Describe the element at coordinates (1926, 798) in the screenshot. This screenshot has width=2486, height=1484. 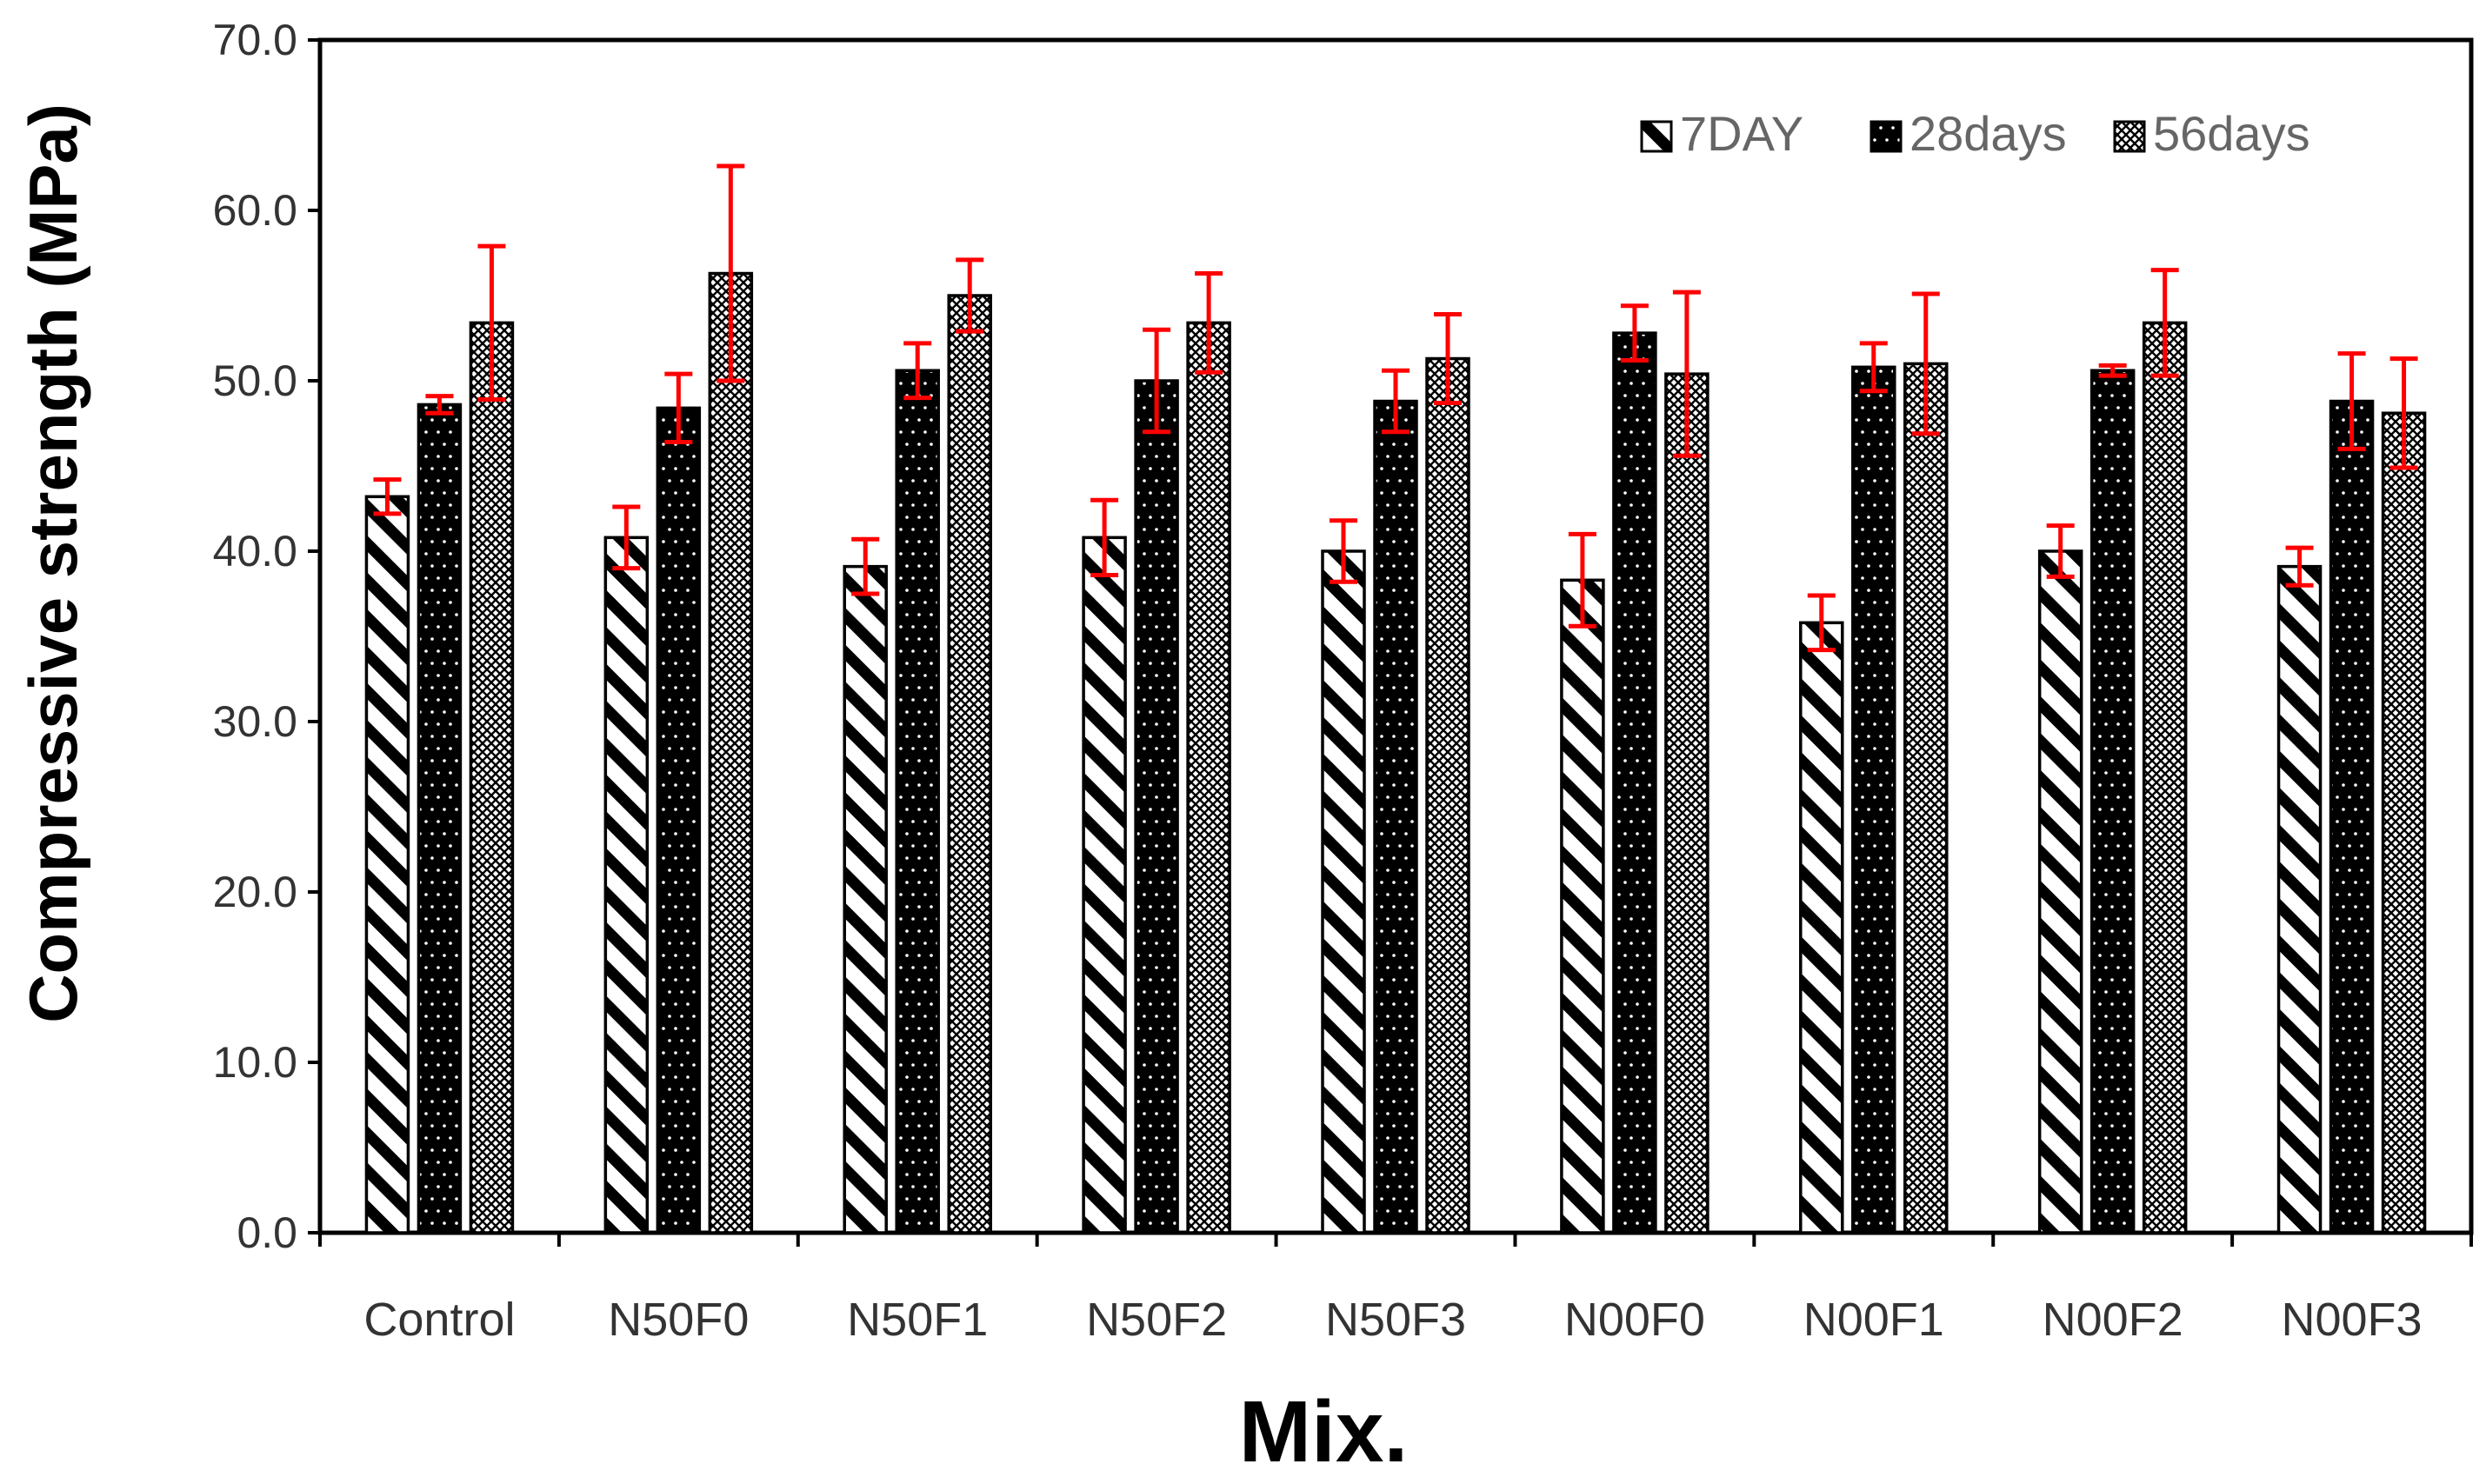
I see `bar-56days-N00F1` at that location.